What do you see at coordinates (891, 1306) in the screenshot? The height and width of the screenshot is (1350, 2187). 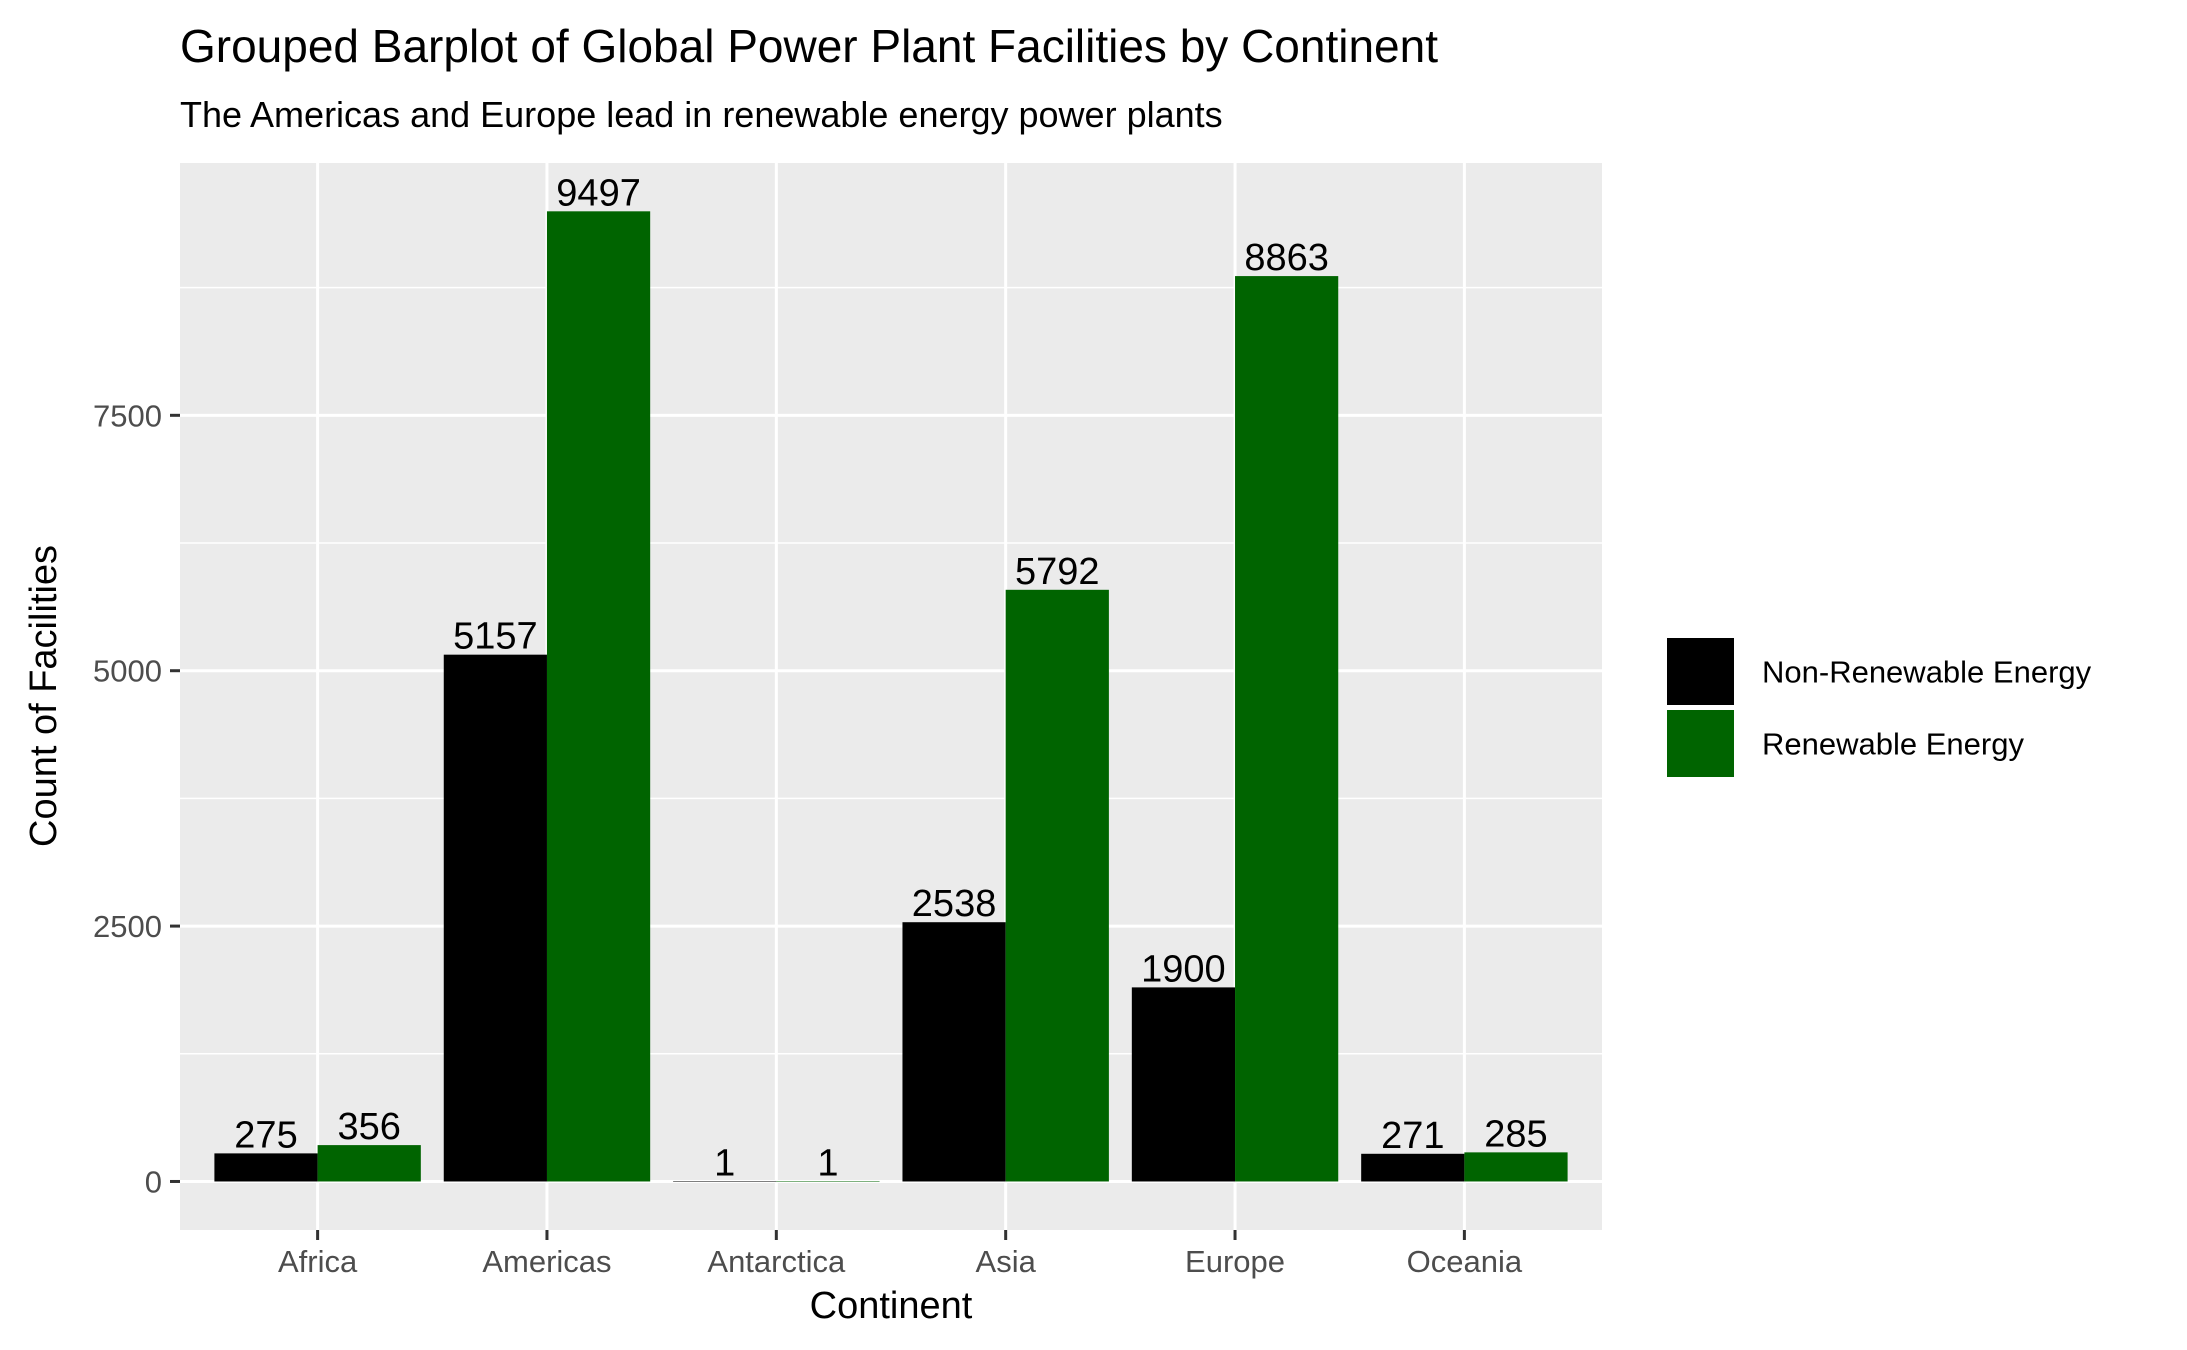 I see `x-axis-title: Continent` at bounding box center [891, 1306].